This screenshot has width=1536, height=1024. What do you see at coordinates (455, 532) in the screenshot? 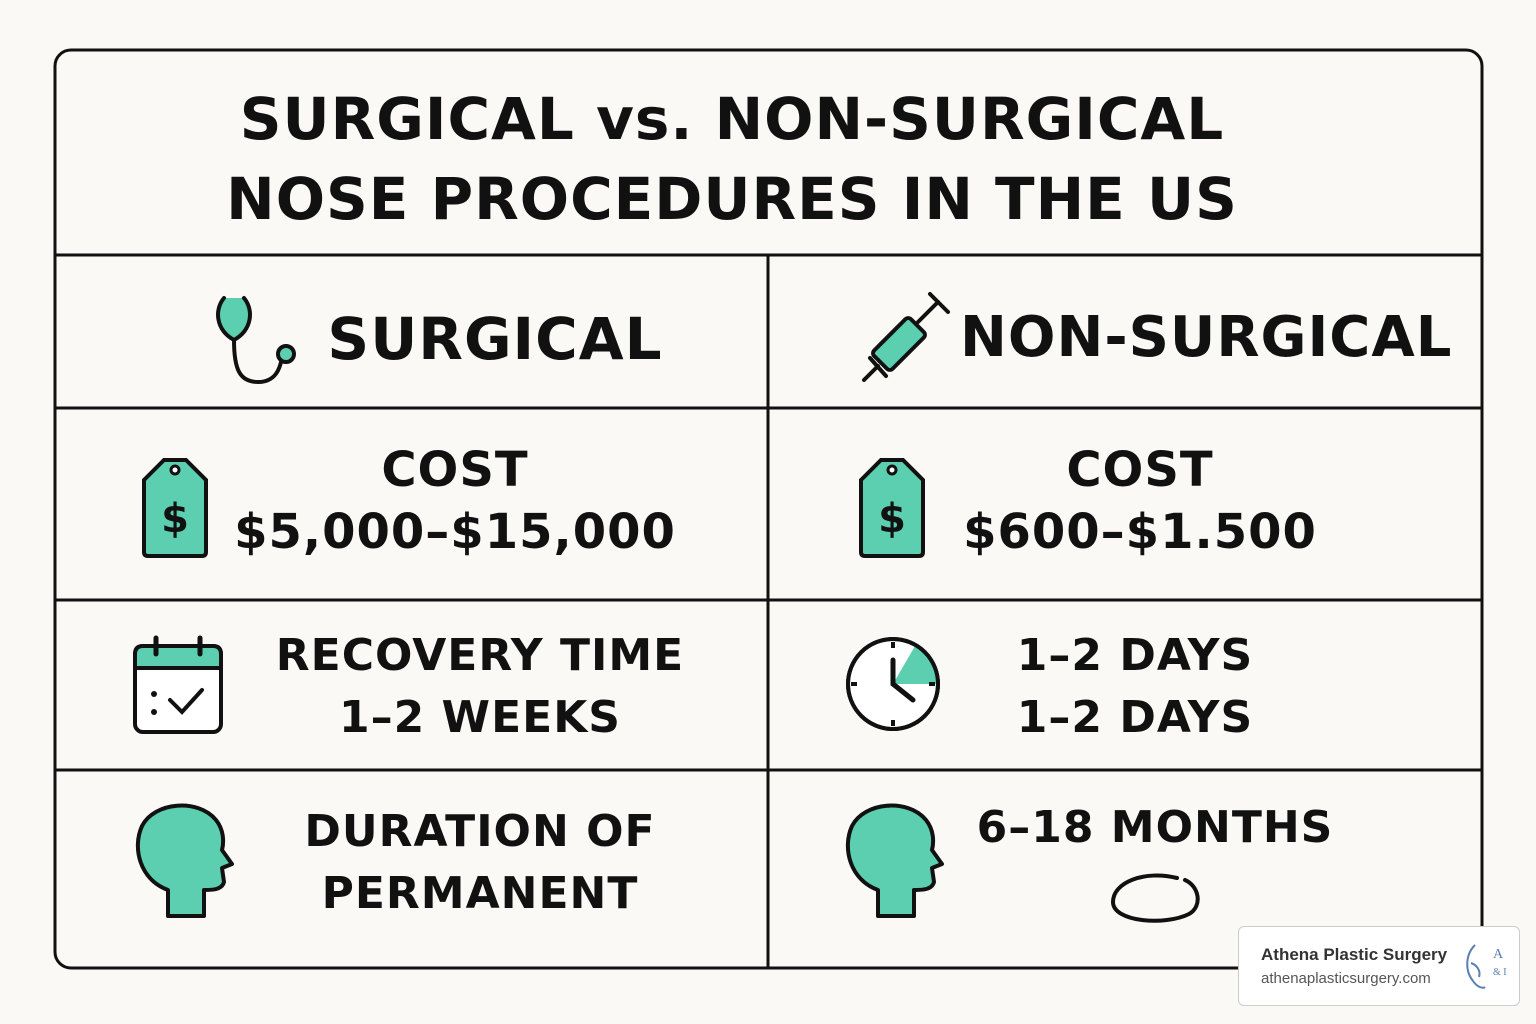
I see `cell-line: $5,000–$15,000` at bounding box center [455, 532].